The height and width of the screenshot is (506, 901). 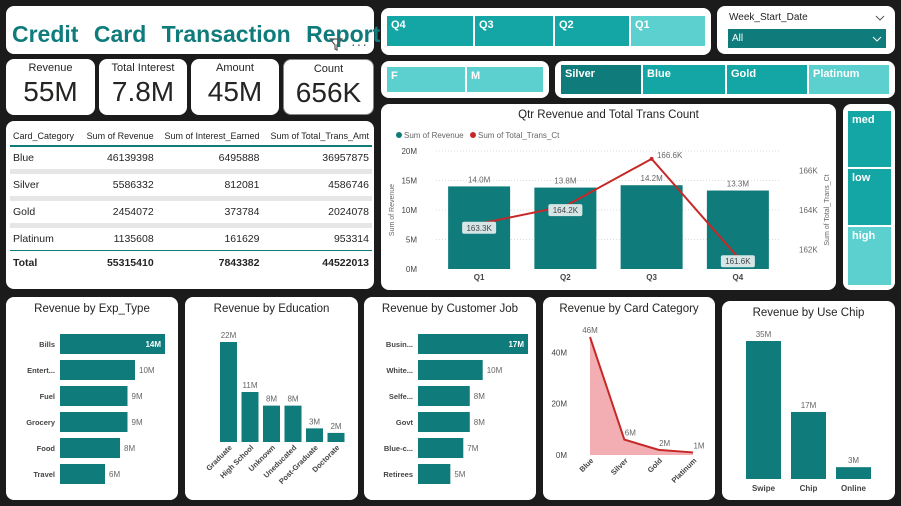 What do you see at coordinates (651, 277) in the screenshot?
I see `x-tick-label: Q3` at bounding box center [651, 277].